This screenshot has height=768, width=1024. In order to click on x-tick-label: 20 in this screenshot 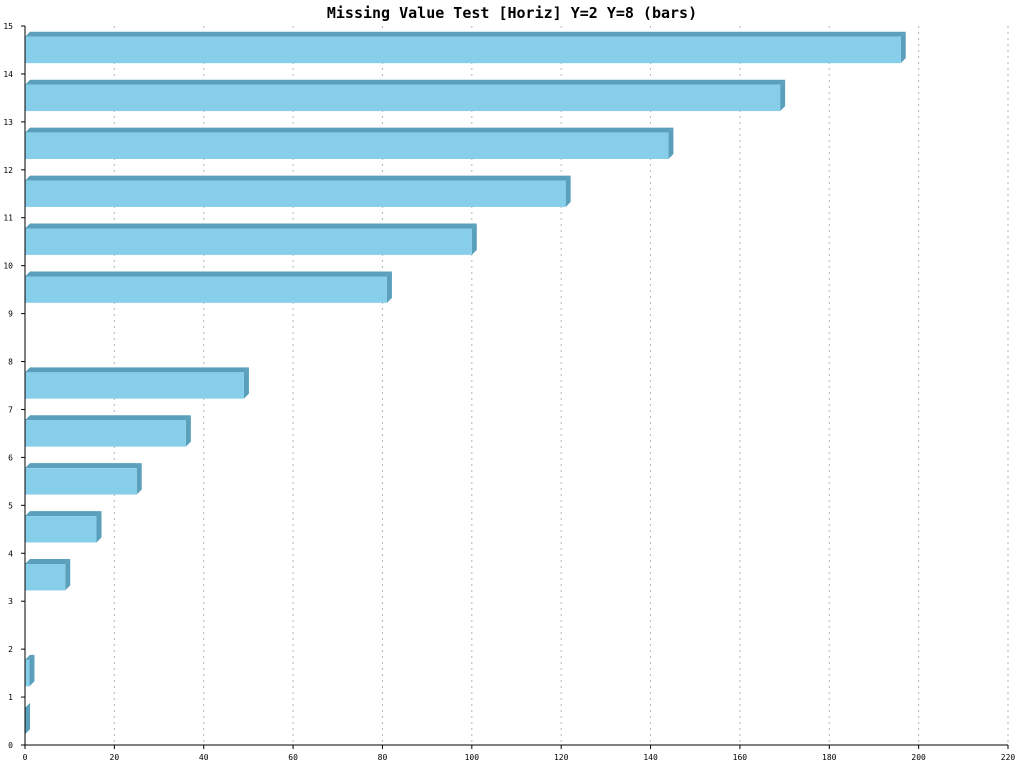, I will do `click(115, 757)`.